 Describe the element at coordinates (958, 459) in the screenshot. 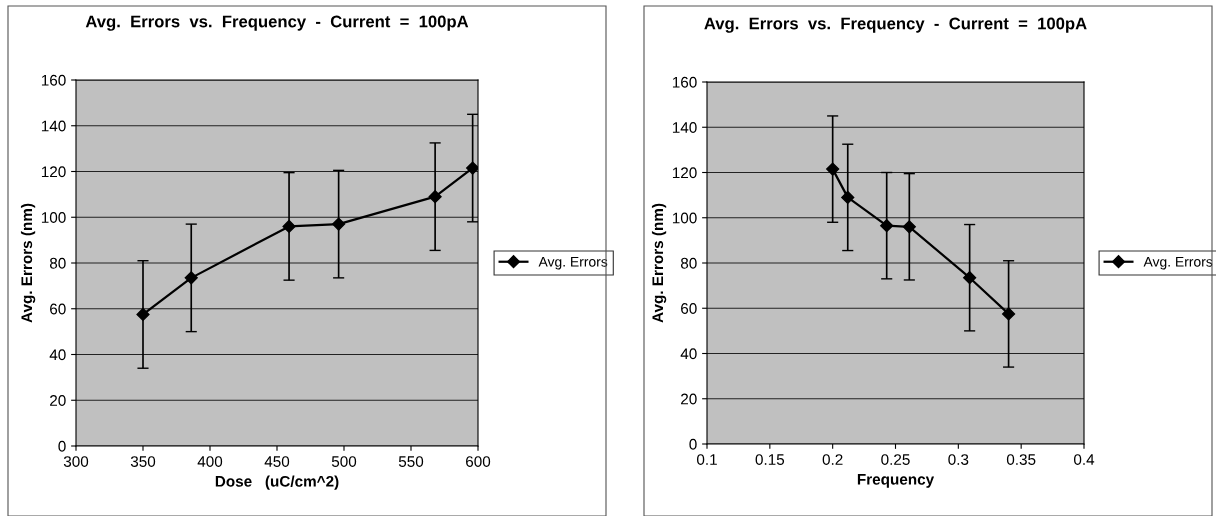

I see `x-tick-label: 0.3` at that location.